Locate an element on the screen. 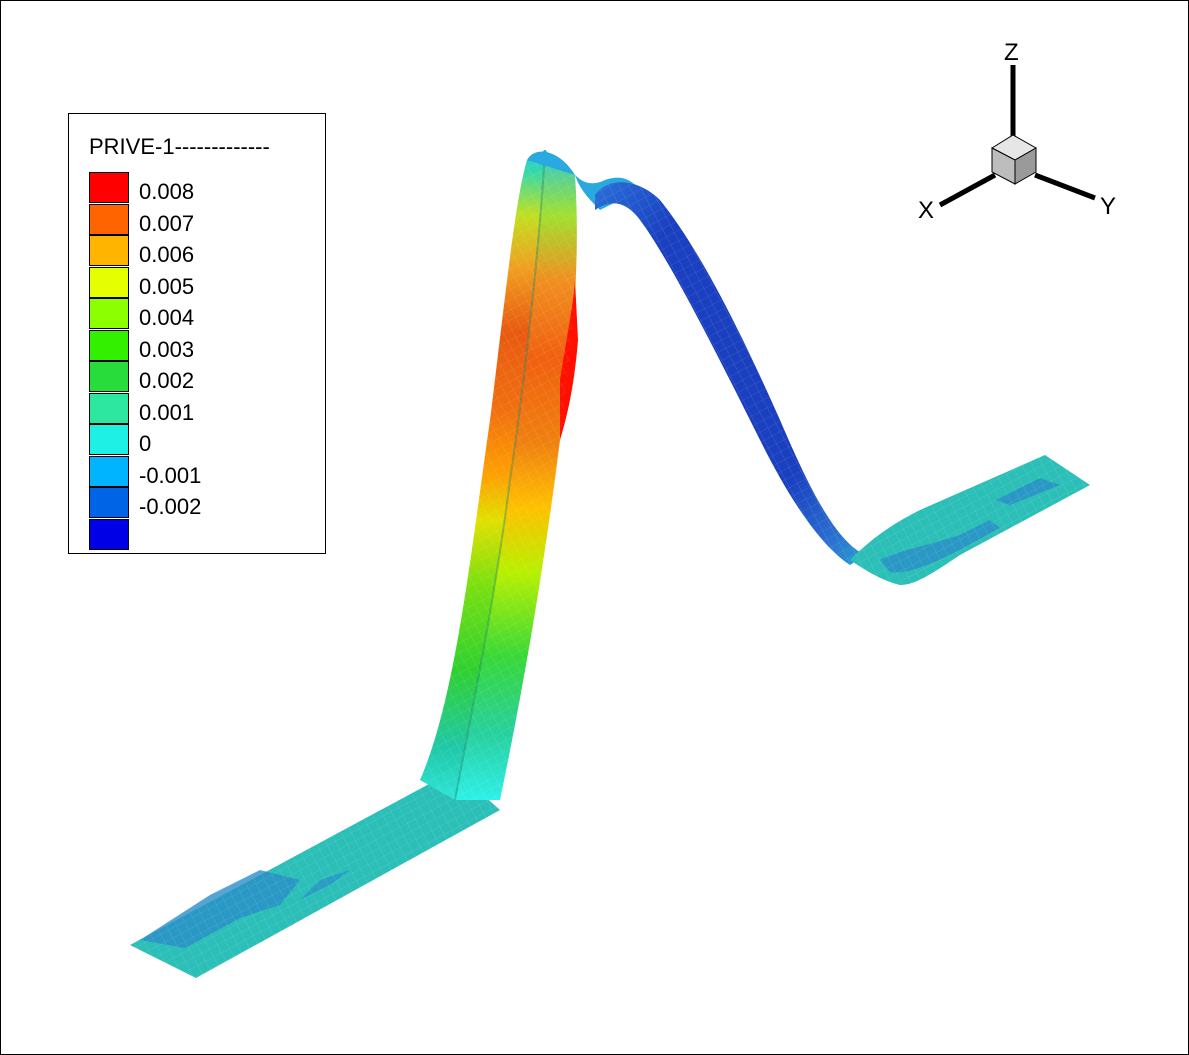 Image resolution: width=1189 pixels, height=1055 pixels. right-flat-strip is located at coordinates (970, 520).